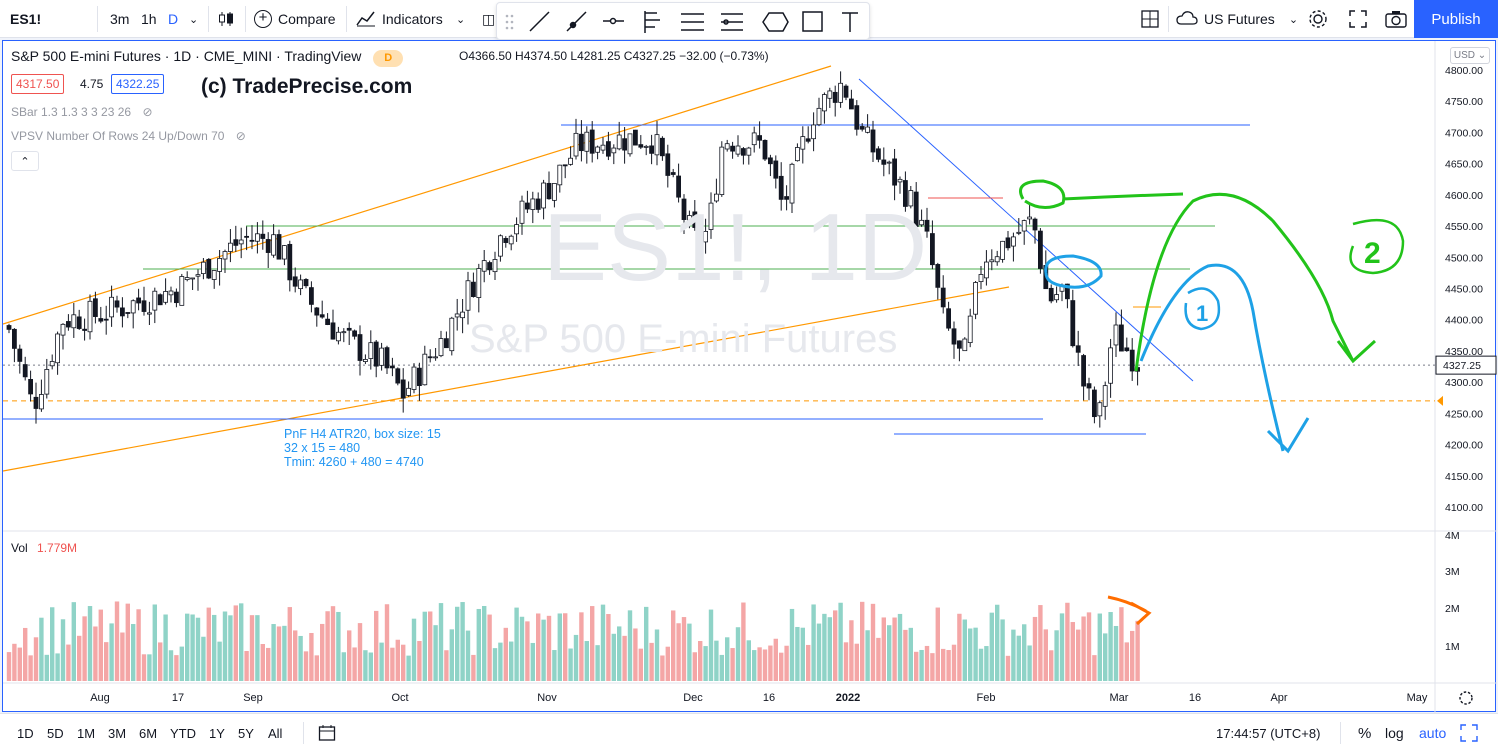  Describe the element at coordinates (1129, 610) in the screenshot. I see `orange-volume-arrow` at that location.